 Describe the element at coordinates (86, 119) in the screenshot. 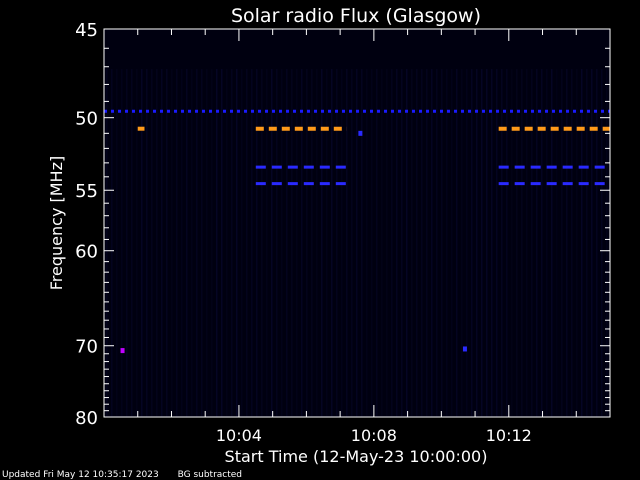

I see `y-tick-label-1: 50` at that location.